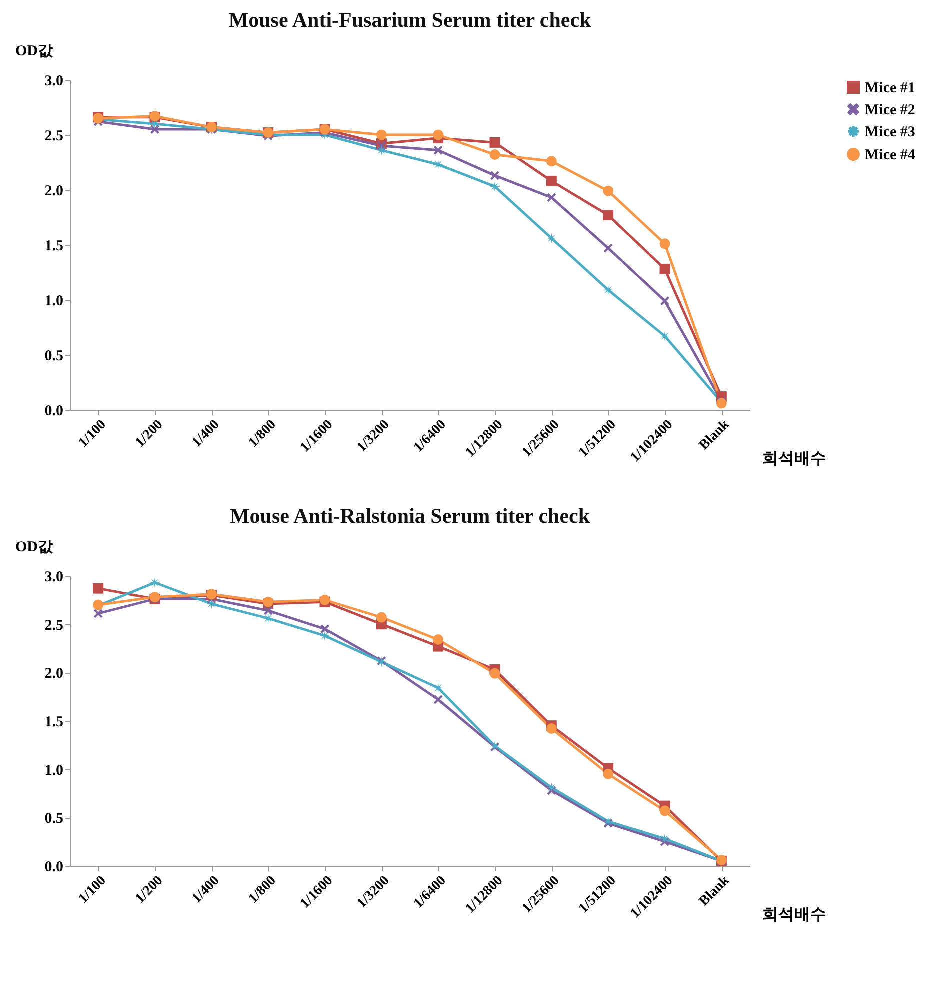 Image resolution: width=943 pixels, height=999 pixels. What do you see at coordinates (410, 516) in the screenshot?
I see `chart-title: Mouse Anti-Ralstonia Serum titer check` at bounding box center [410, 516].